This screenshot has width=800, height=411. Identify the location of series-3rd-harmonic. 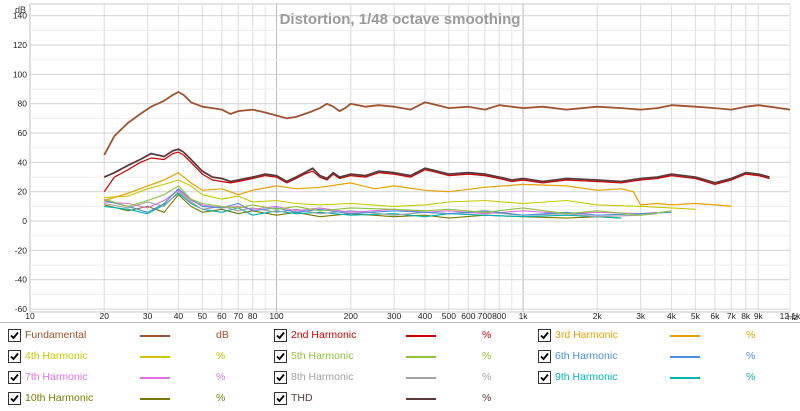
(418, 189).